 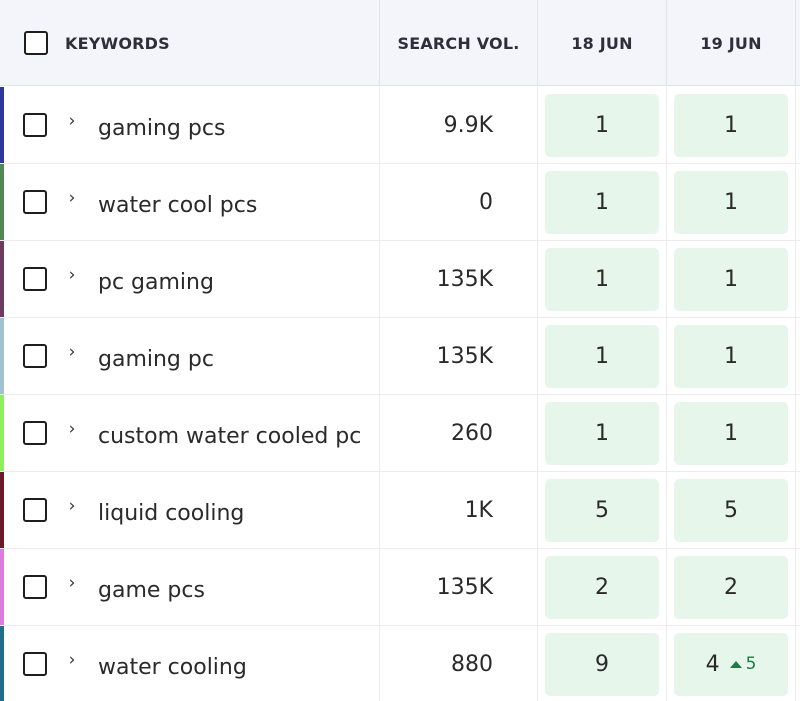 I want to click on keyword-text: liquid cooling, so click(x=171, y=513).